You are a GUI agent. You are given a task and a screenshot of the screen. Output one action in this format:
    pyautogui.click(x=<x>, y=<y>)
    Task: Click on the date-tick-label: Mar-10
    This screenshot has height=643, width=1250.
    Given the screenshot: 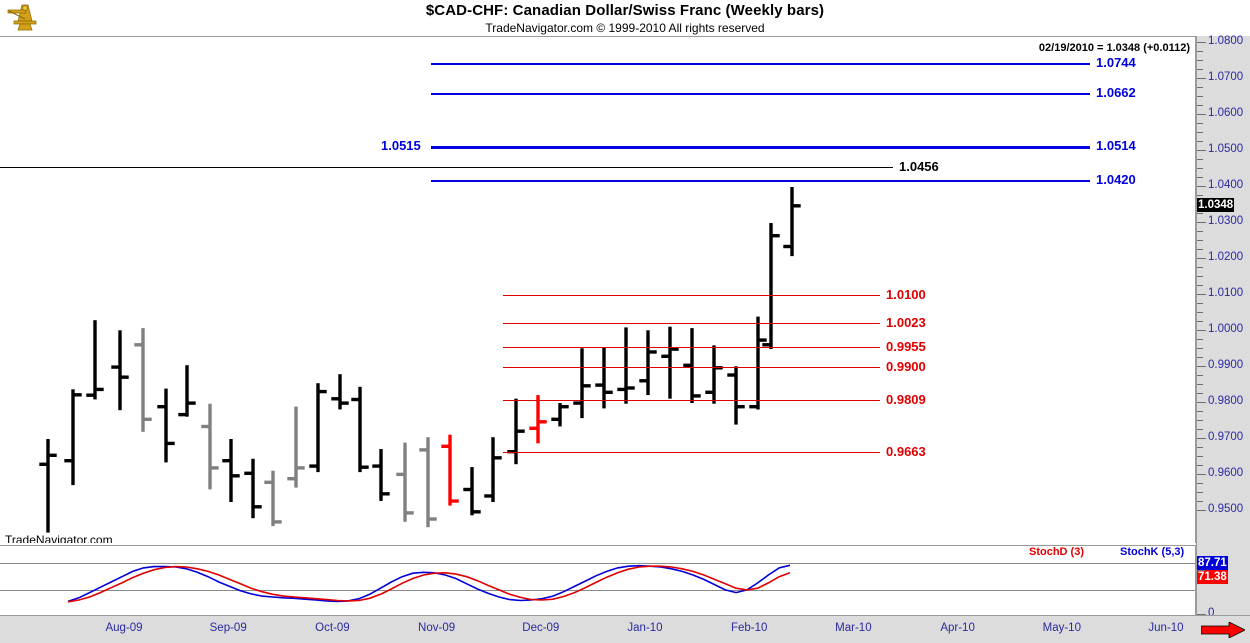 What is the action you would take?
    pyautogui.click(x=853, y=628)
    